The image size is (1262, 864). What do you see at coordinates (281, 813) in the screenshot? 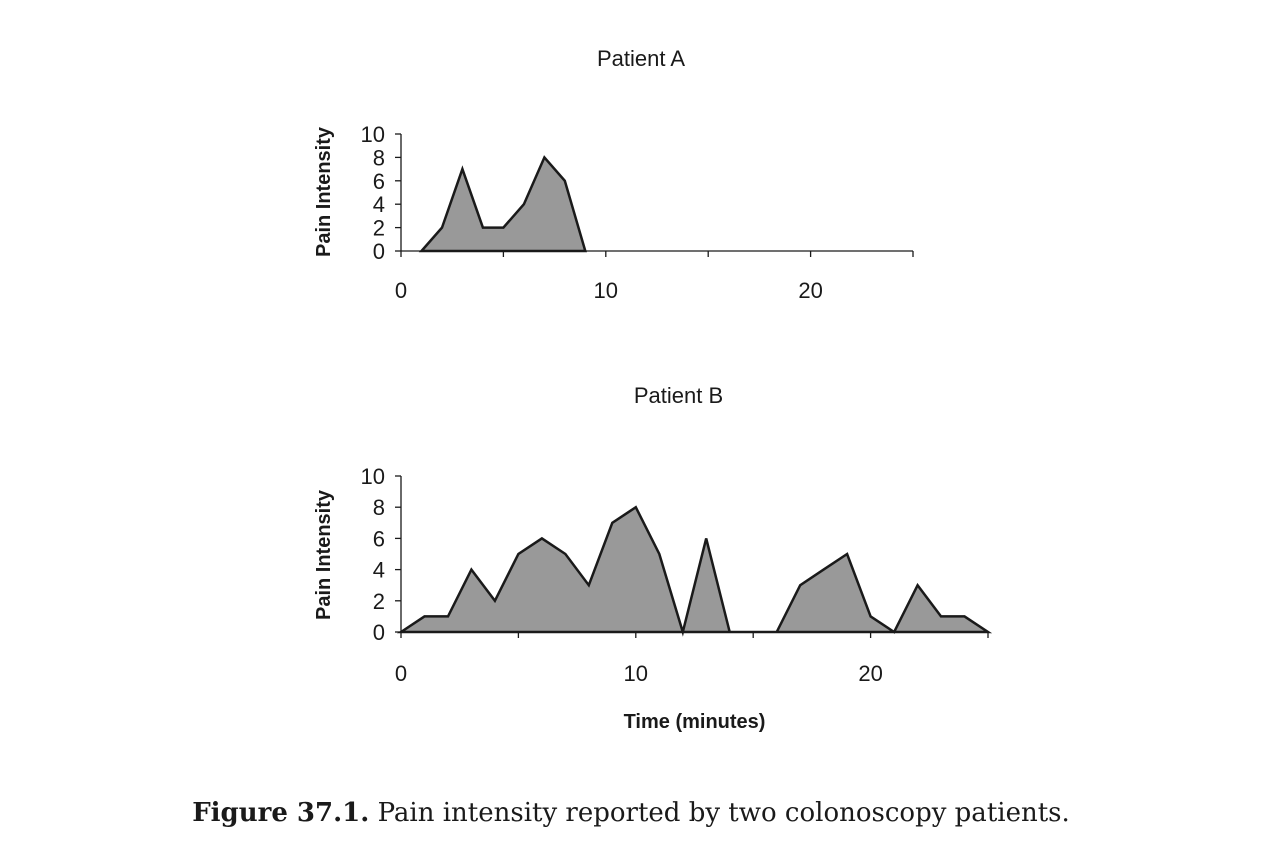
I see `caption-label: Figure 37.1.` at bounding box center [281, 813].